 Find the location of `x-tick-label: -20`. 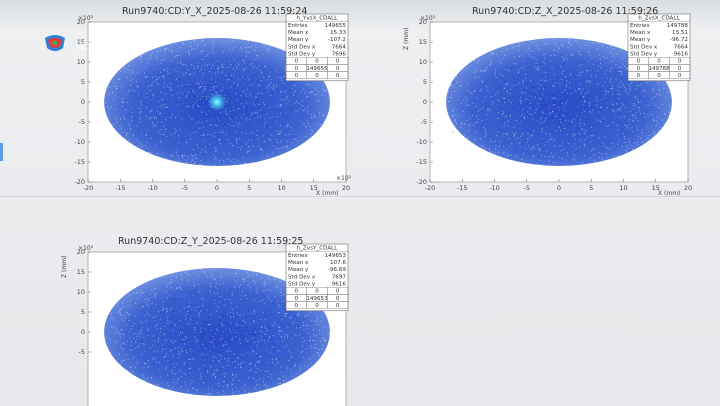

x-tick-label: -20 is located at coordinates (88, 188).